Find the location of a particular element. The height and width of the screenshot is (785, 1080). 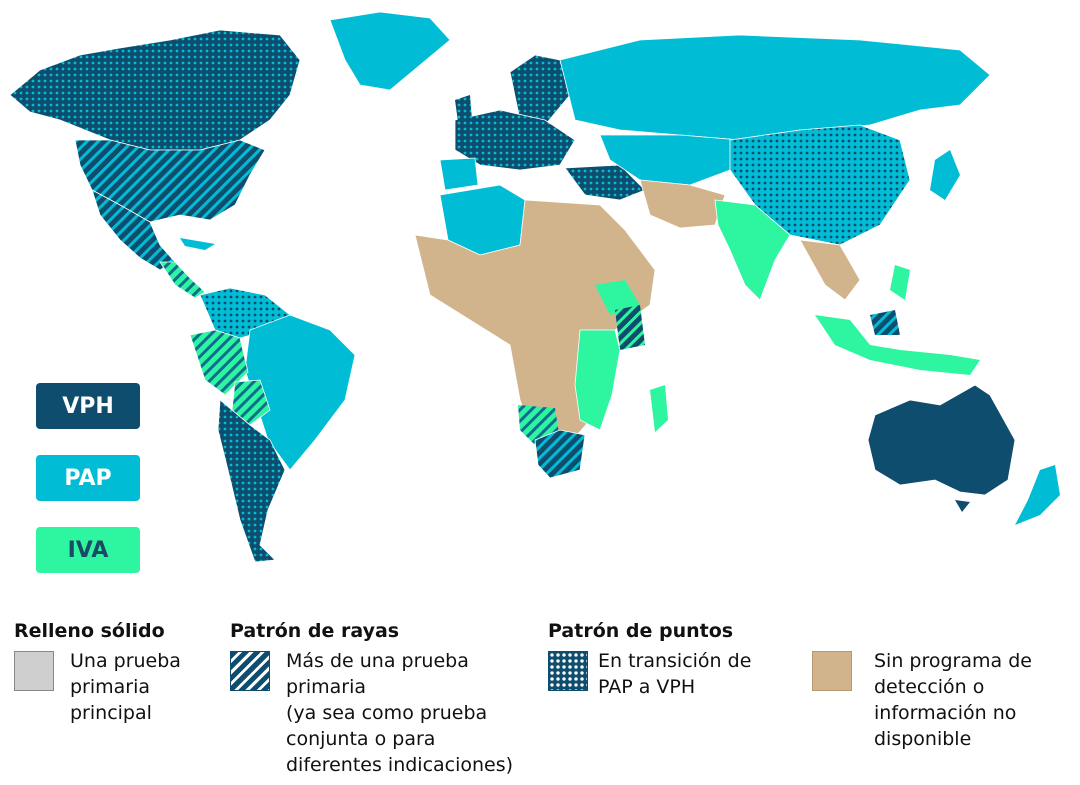

legend-stripes-title: Patrón de rayas is located at coordinates (315, 631).